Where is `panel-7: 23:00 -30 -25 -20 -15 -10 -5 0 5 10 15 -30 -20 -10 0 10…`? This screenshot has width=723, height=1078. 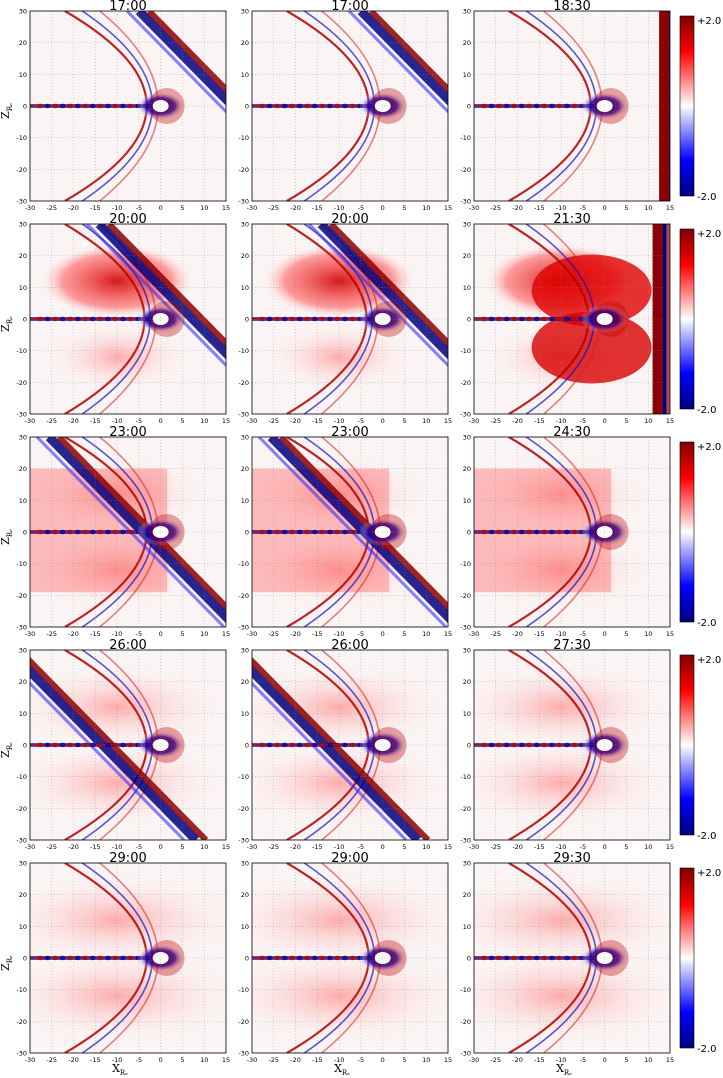 panel-7: 23:00 -30 -25 -20 -15 -10 -5 0 5 10 15 -30 -20 -10 0 10… is located at coordinates (123, 531).